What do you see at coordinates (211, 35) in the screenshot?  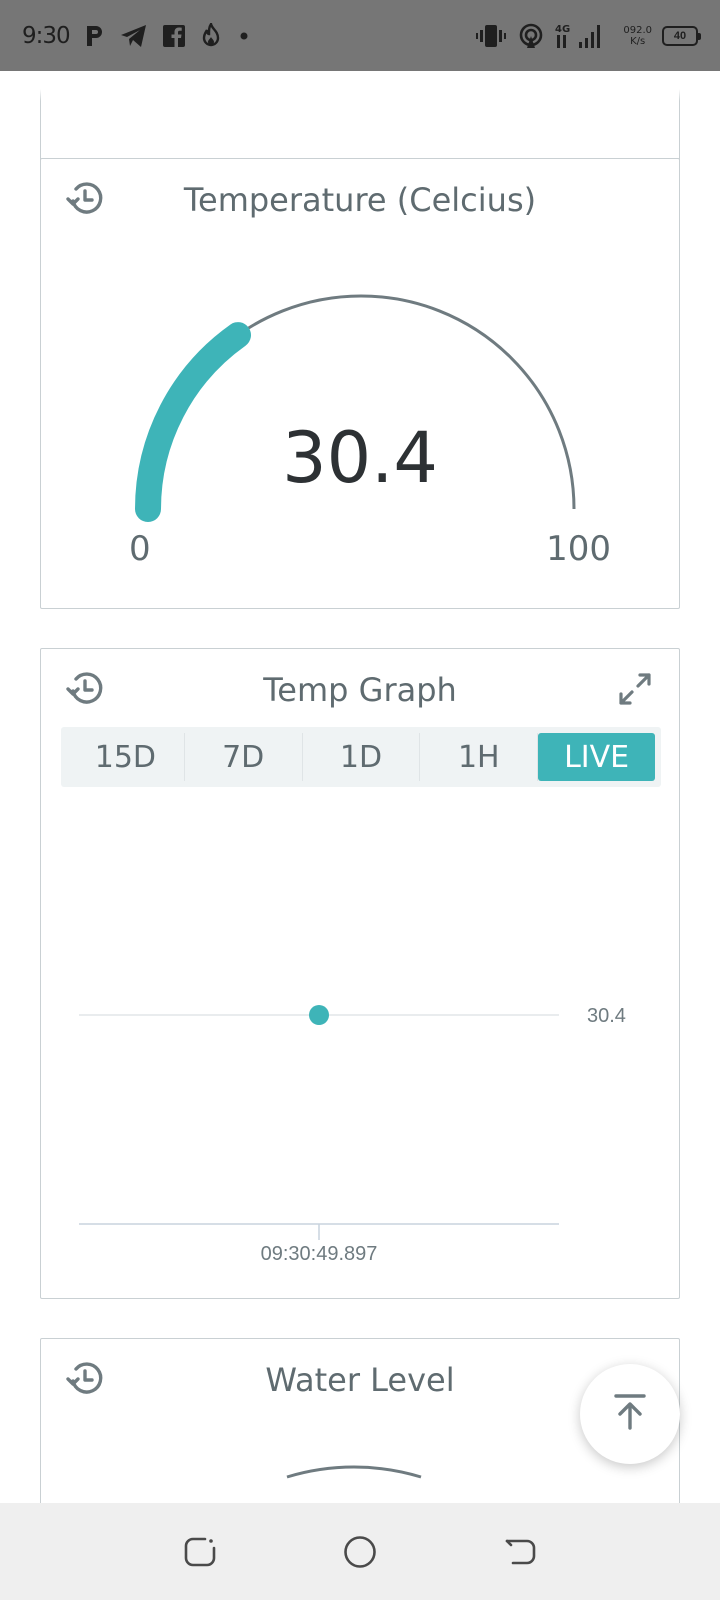 I see `flame-app-icon` at bounding box center [211, 35].